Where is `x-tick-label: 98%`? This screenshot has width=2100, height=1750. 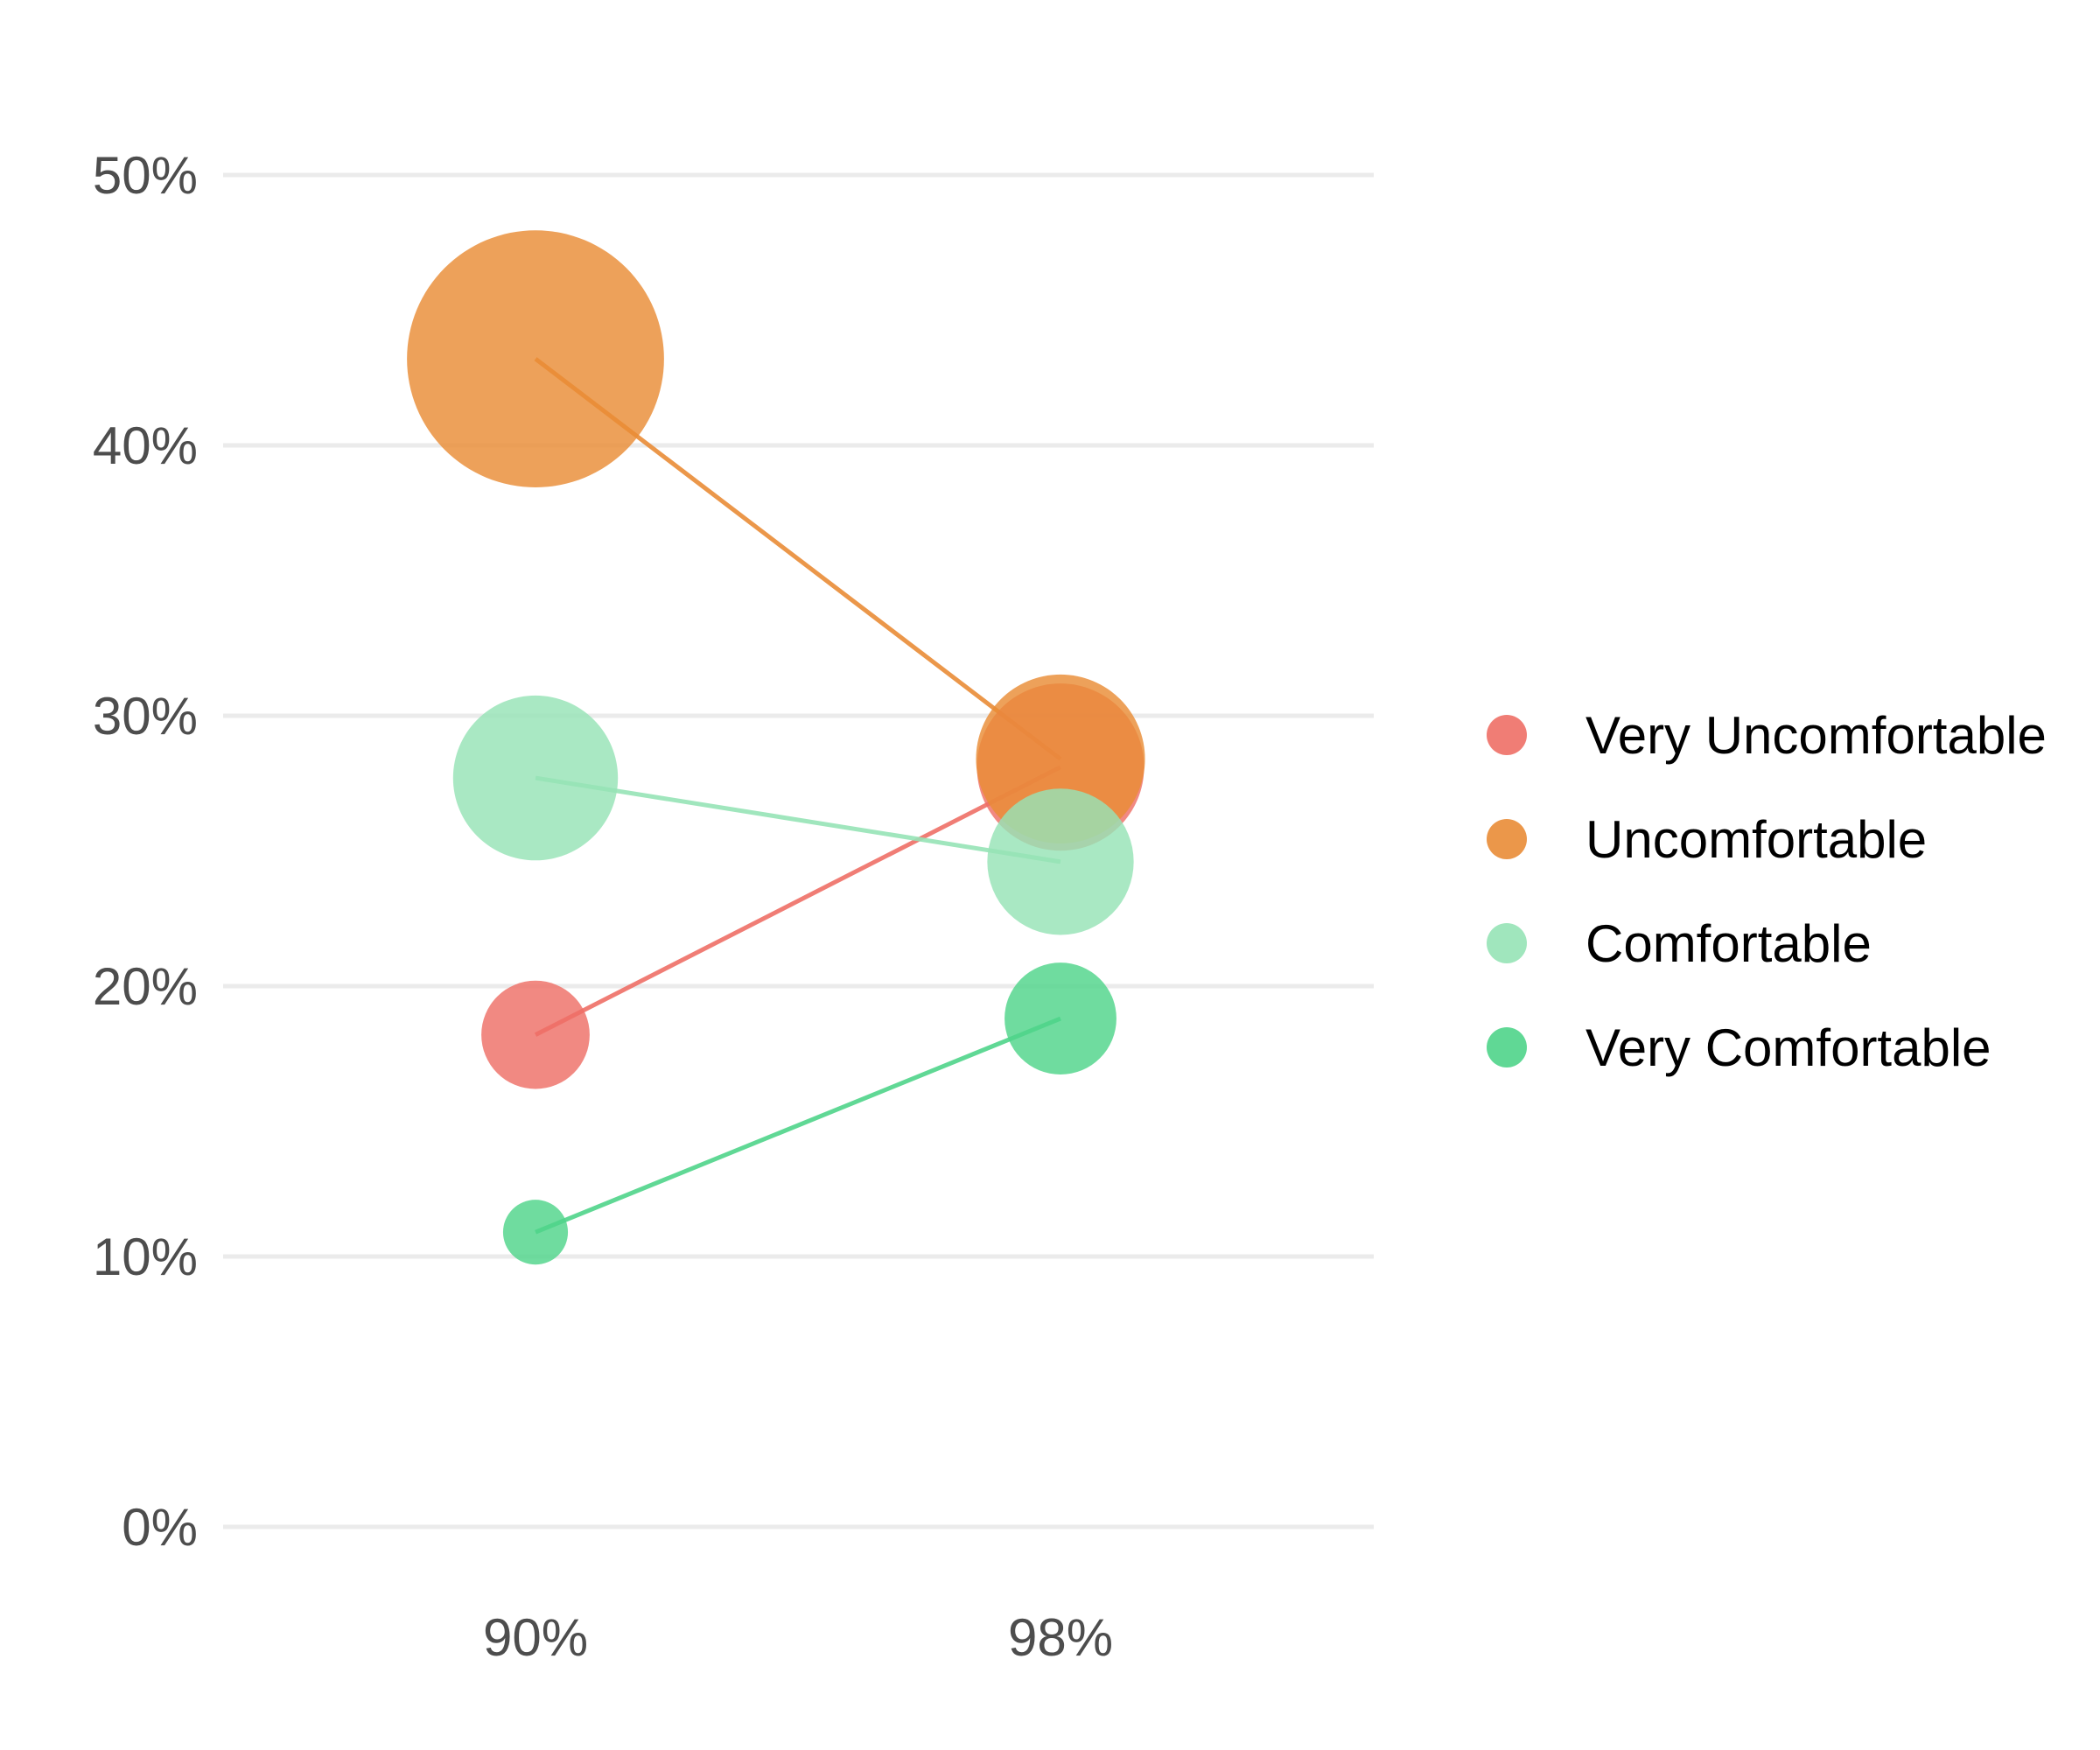
x-tick-label: 98% is located at coordinates (1060, 1637).